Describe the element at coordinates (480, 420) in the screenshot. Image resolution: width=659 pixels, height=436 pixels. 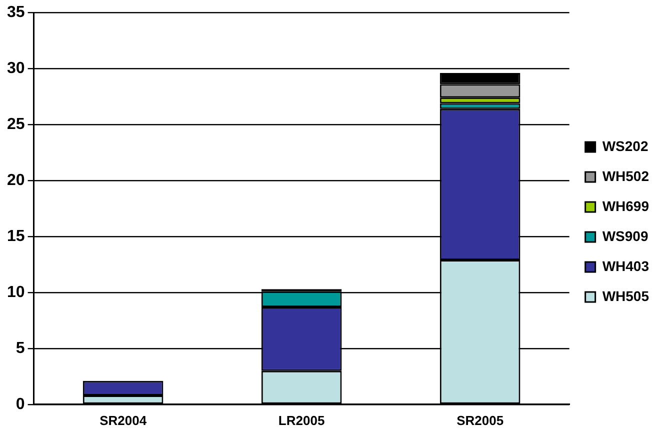
I see `x-tick-label: SR2005` at that location.